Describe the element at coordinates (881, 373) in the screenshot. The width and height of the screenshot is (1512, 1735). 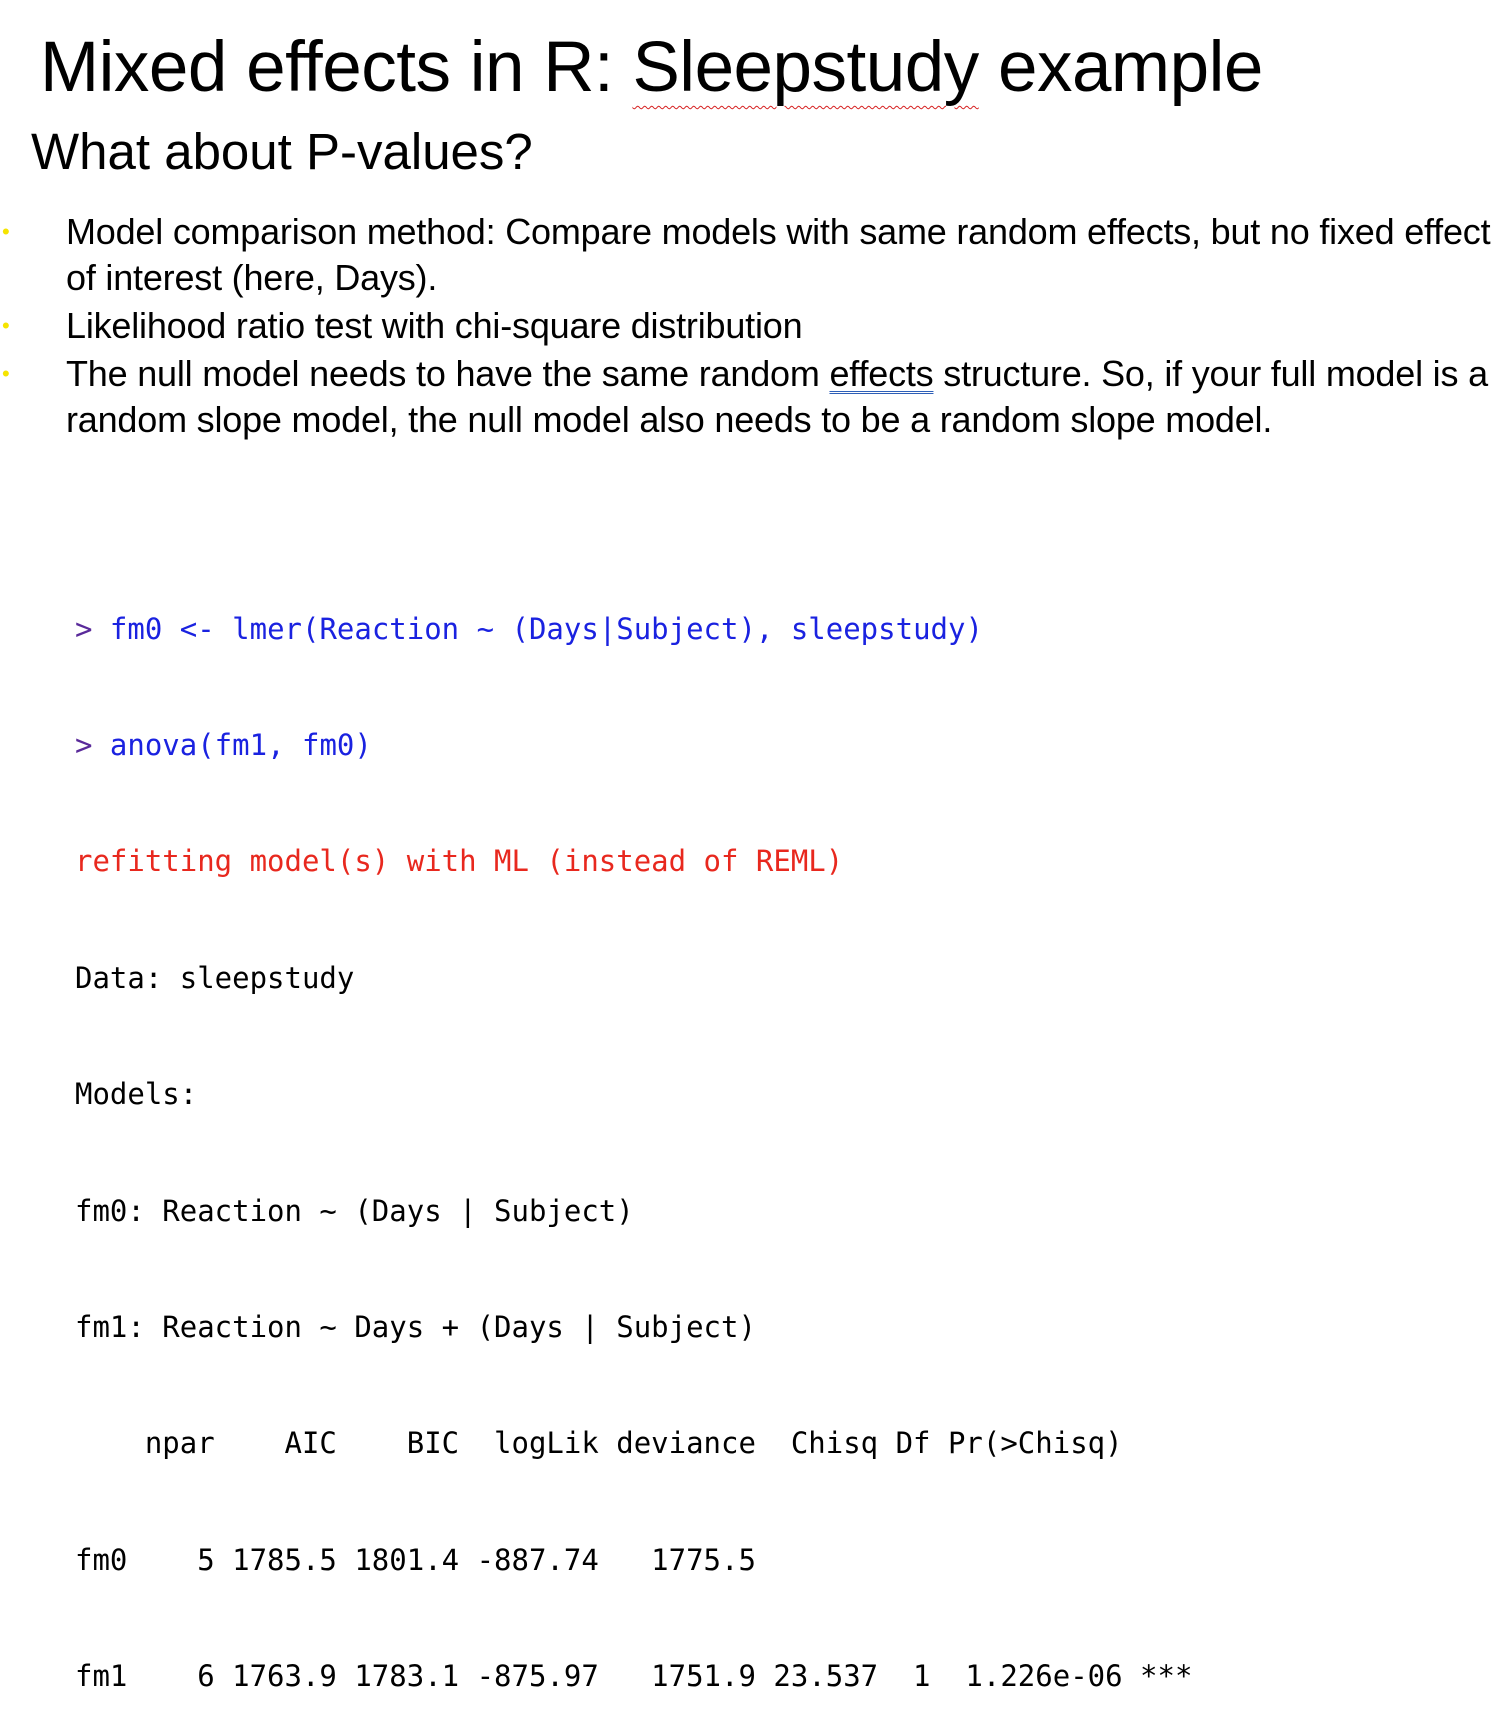
I see `grammar-flag-word: effects` at that location.